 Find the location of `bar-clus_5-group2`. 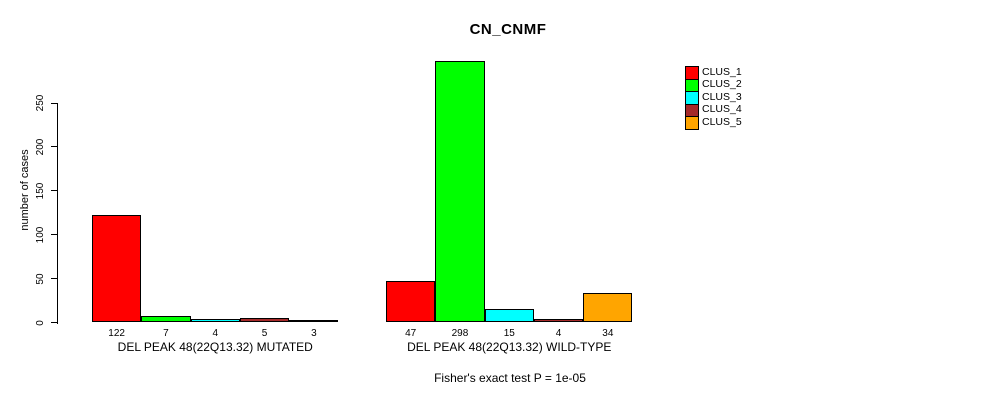

bar-clus_5-group2 is located at coordinates (608, 307).